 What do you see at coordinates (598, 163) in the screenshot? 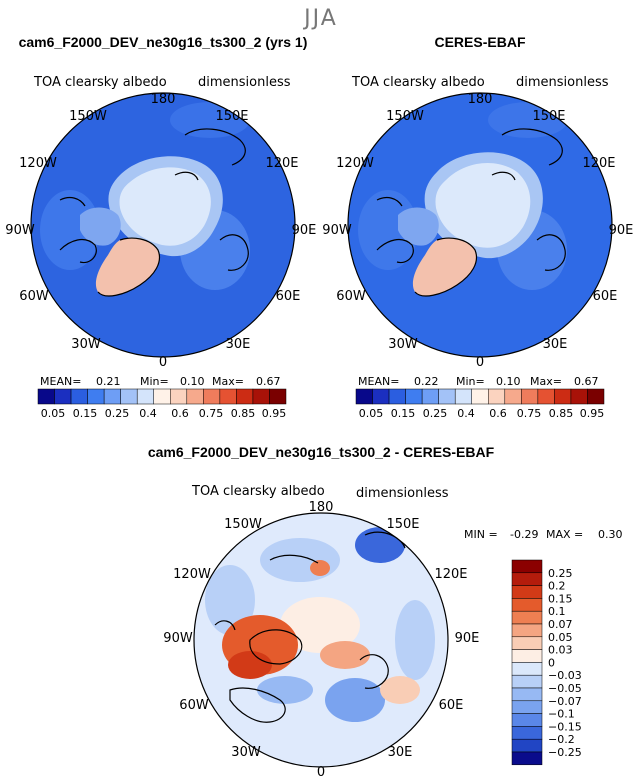
I see `lon-label: 120E` at bounding box center [598, 163].